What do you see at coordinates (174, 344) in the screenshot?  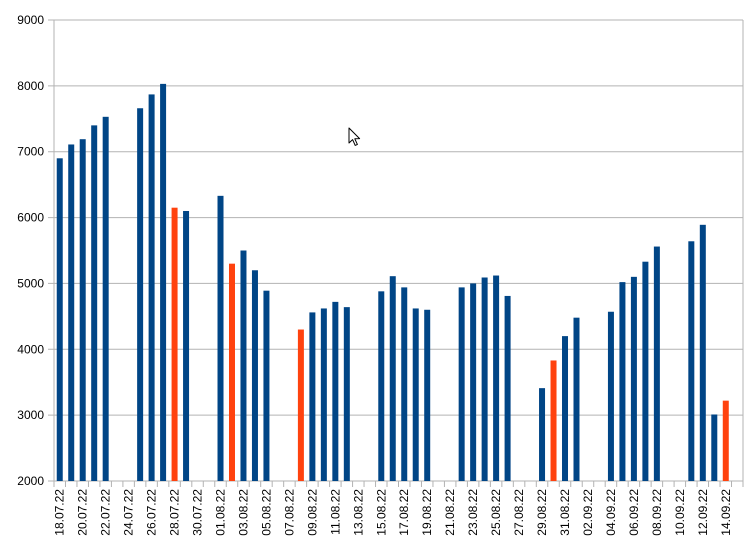 I see `bar-28.07.22` at bounding box center [174, 344].